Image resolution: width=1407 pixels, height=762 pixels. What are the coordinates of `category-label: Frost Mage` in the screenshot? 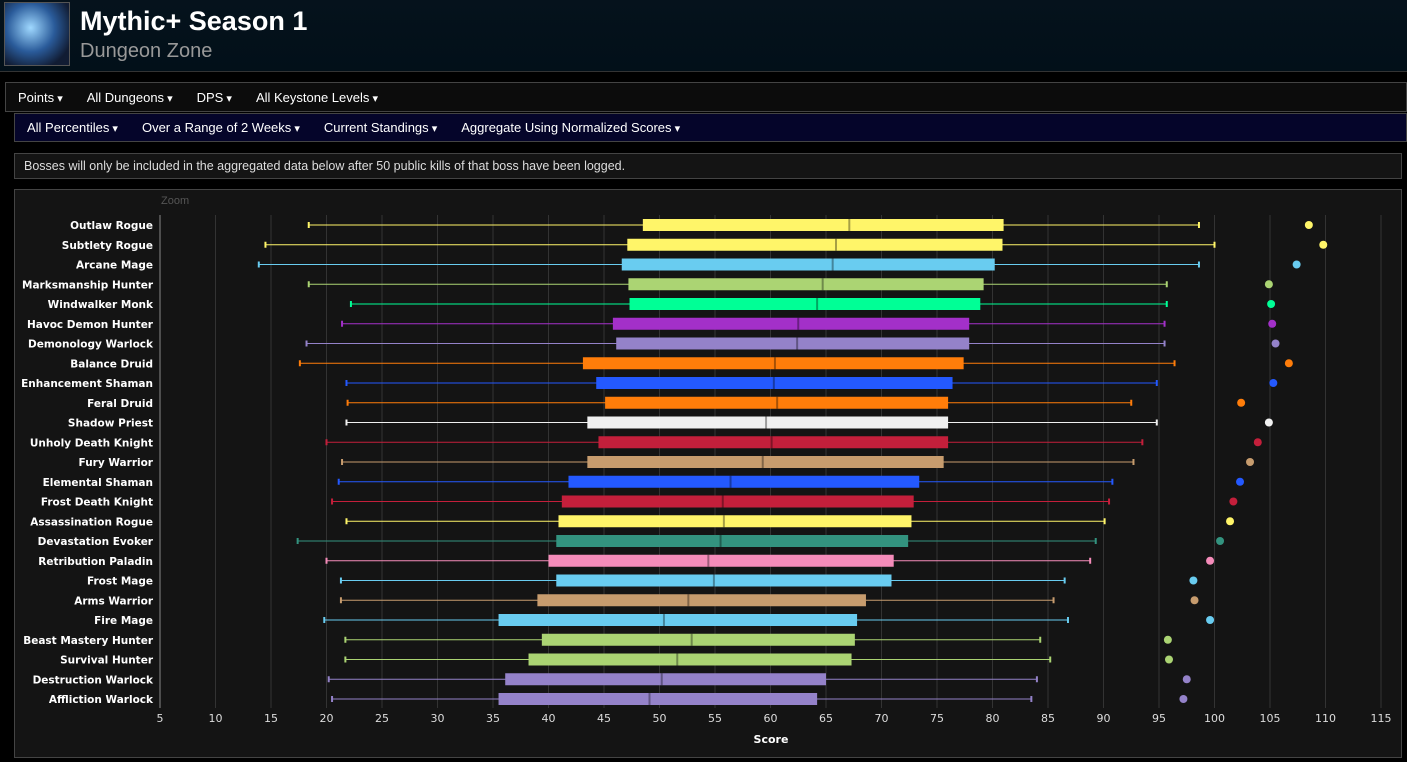 It's located at (120, 582).